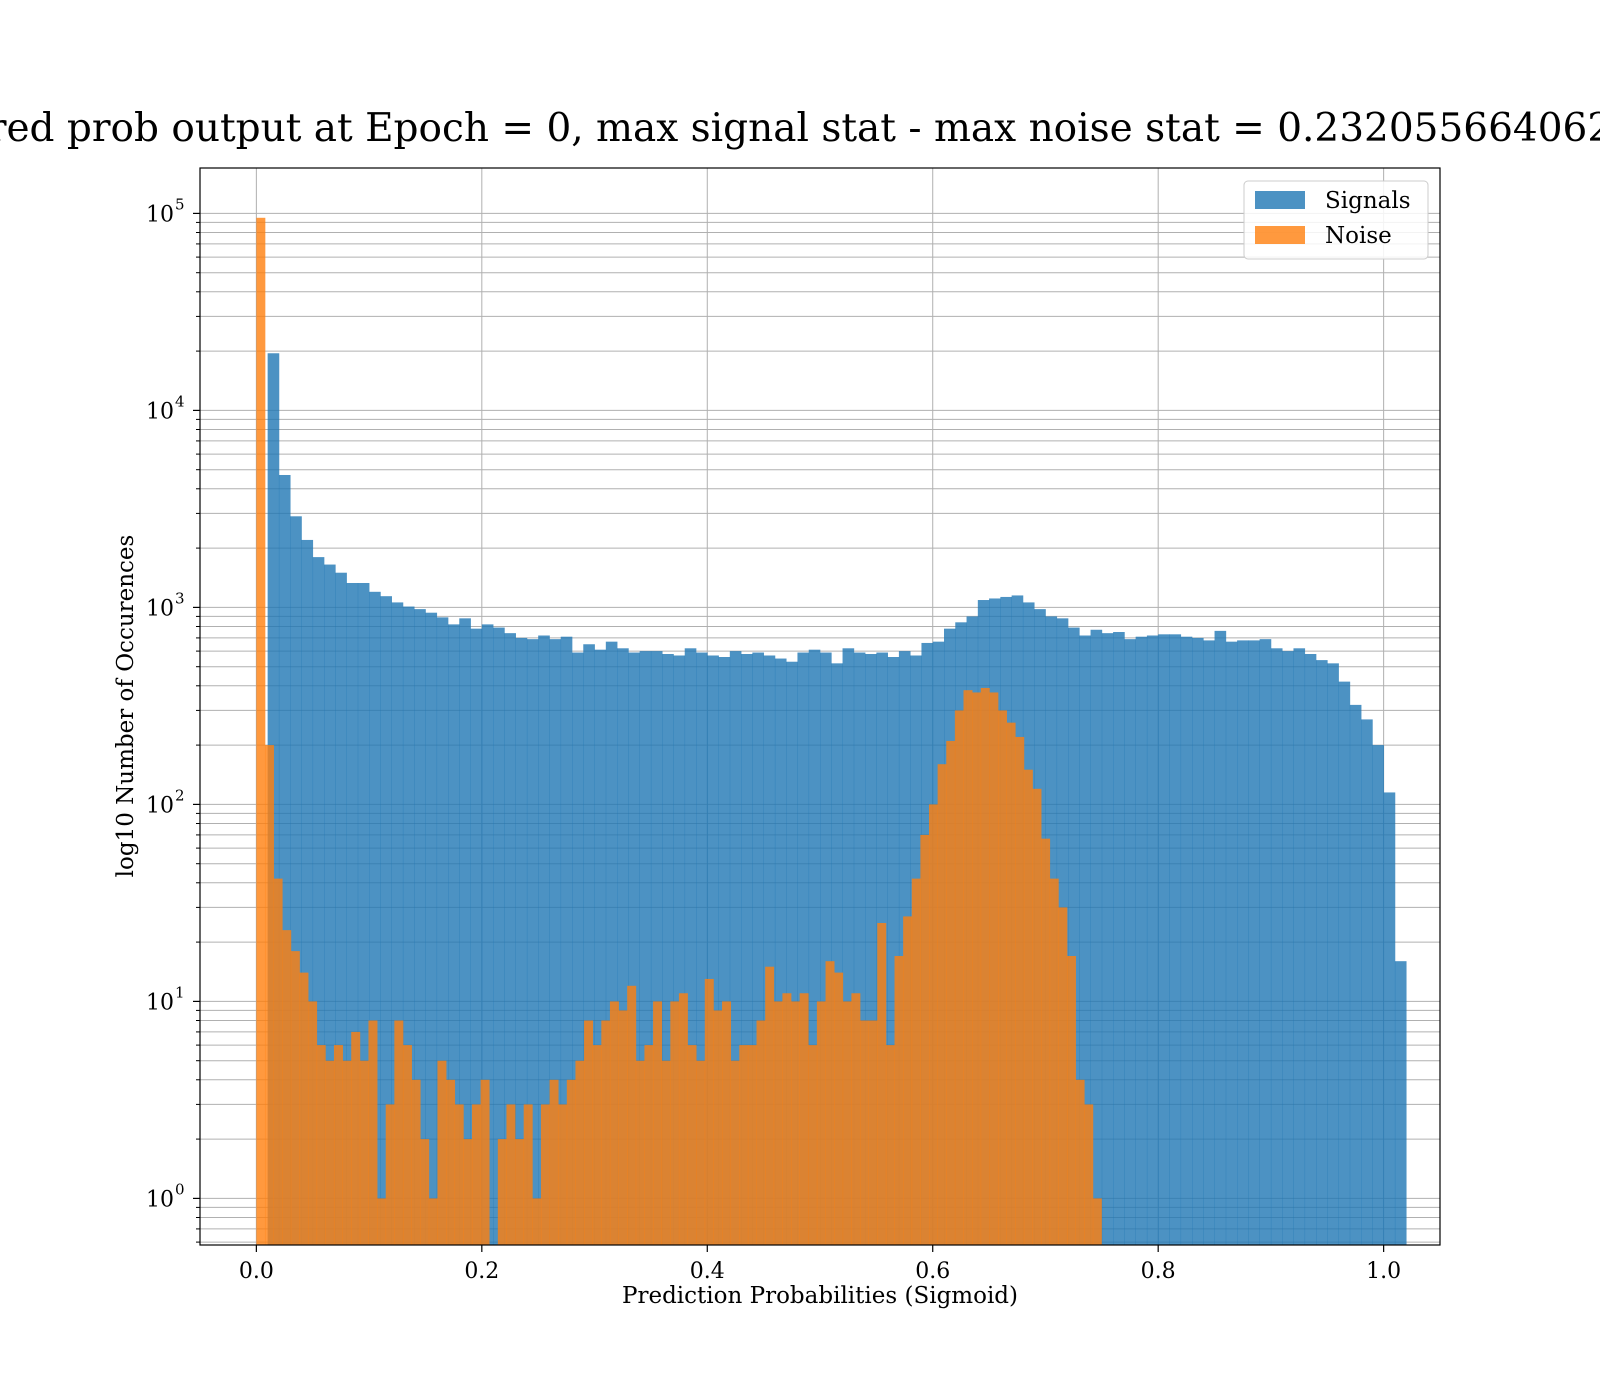  I want to click on x-axis-label: Prediction Probabilities (Sigmoid), so click(820, 1296).